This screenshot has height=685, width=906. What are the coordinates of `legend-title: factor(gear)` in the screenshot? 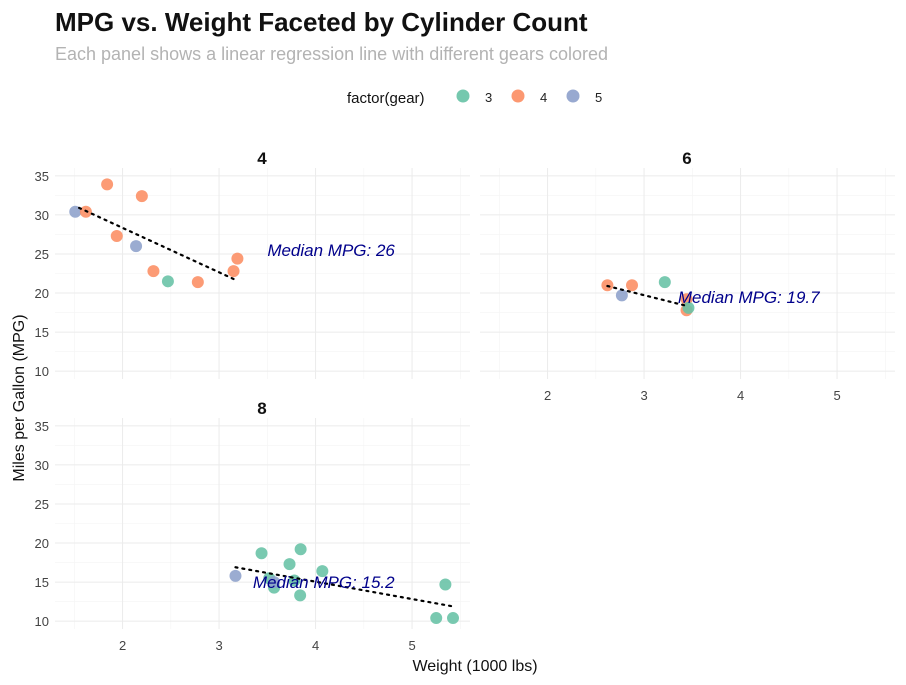 It's located at (386, 98).